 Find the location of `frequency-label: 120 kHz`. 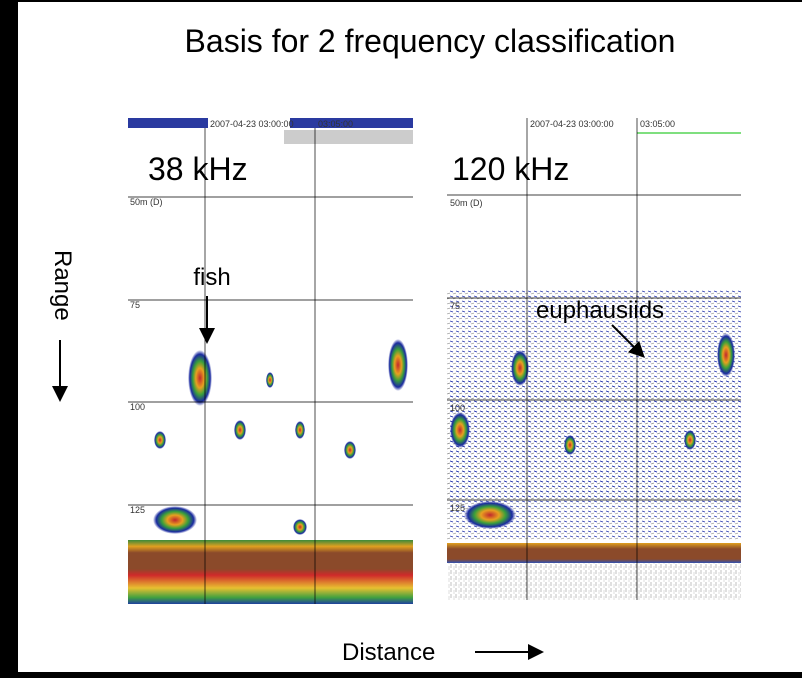

frequency-label: 120 kHz is located at coordinates (510, 169).